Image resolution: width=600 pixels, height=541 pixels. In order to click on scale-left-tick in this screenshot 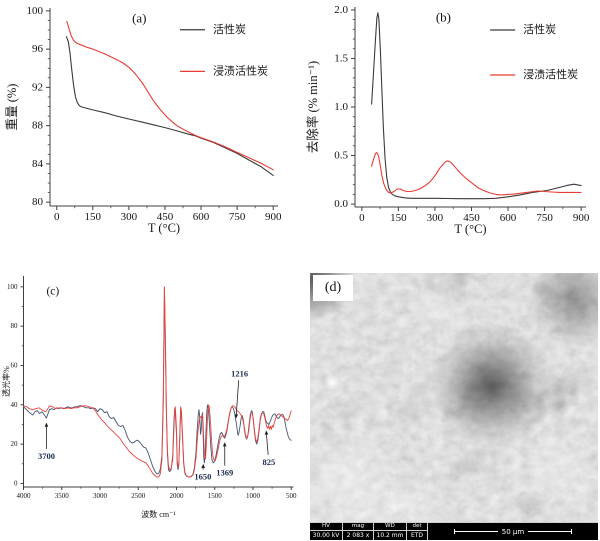, I will do `click(454, 531)`.